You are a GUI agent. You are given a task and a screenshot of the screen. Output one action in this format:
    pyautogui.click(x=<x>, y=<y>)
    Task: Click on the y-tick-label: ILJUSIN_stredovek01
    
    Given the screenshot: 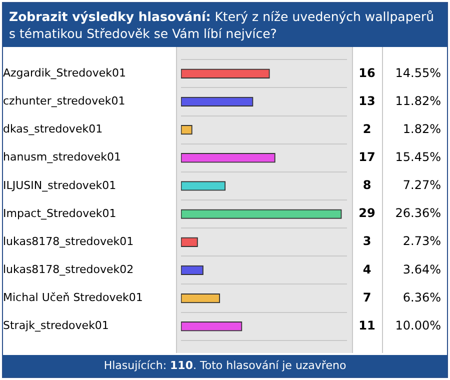 What is the action you would take?
    pyautogui.click(x=59, y=185)
    